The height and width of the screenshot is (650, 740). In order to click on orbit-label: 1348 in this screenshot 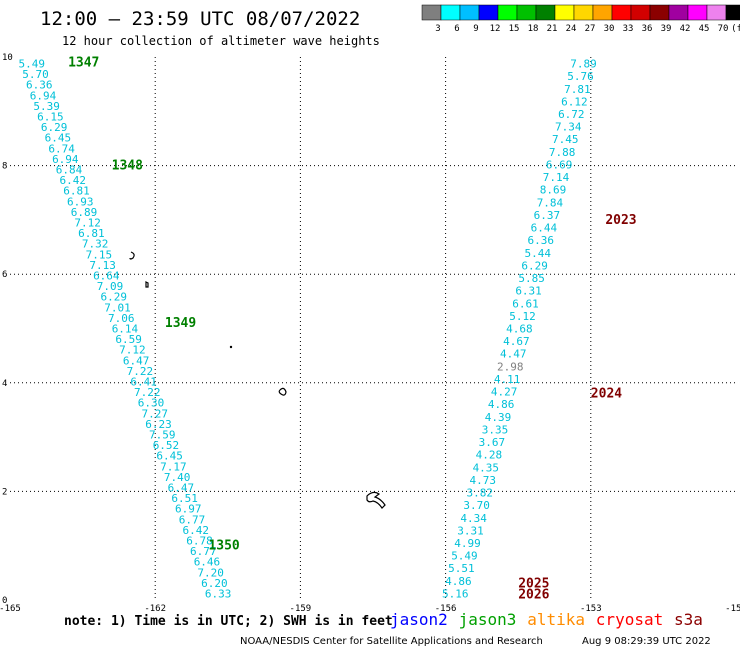, I will do `click(127, 166)`.